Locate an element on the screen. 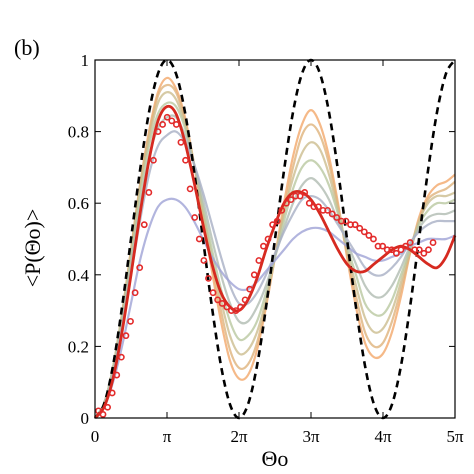  y-tick-label: 0.6 is located at coordinates (78, 203).